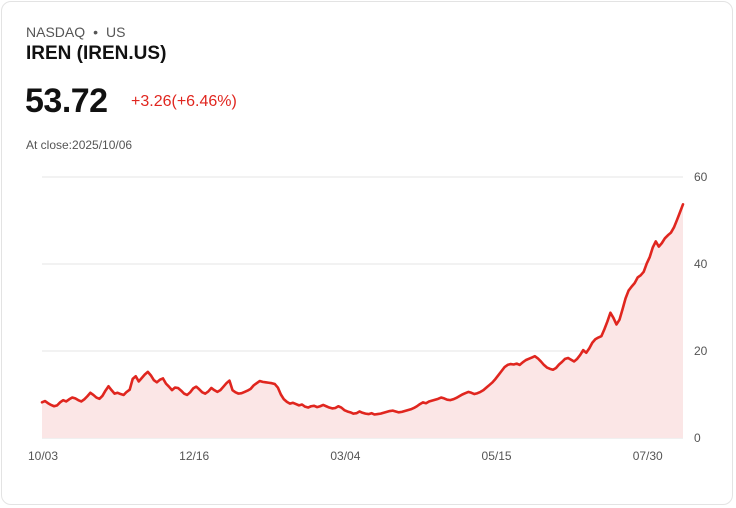 This screenshot has width=736, height=508. What do you see at coordinates (701, 177) in the screenshot?
I see `y-tick-label: 60` at bounding box center [701, 177].